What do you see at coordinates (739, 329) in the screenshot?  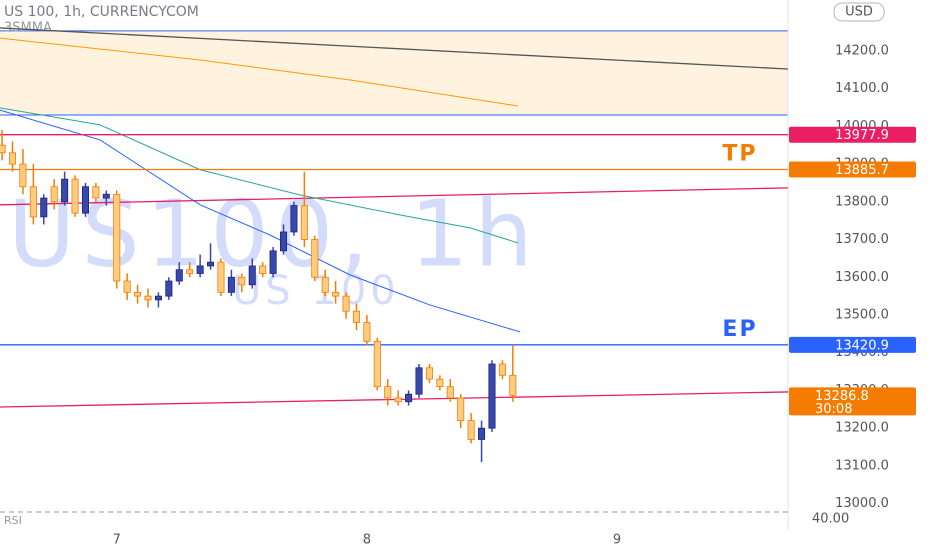 I see `level-name: EP` at bounding box center [739, 329].